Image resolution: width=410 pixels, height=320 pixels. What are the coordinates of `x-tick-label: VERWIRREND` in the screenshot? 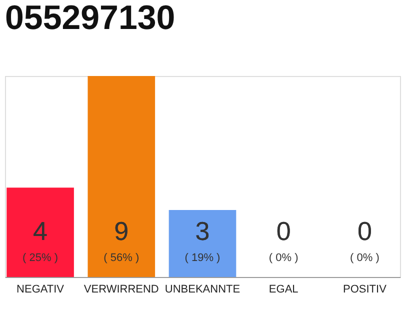 It's located at (121, 290).